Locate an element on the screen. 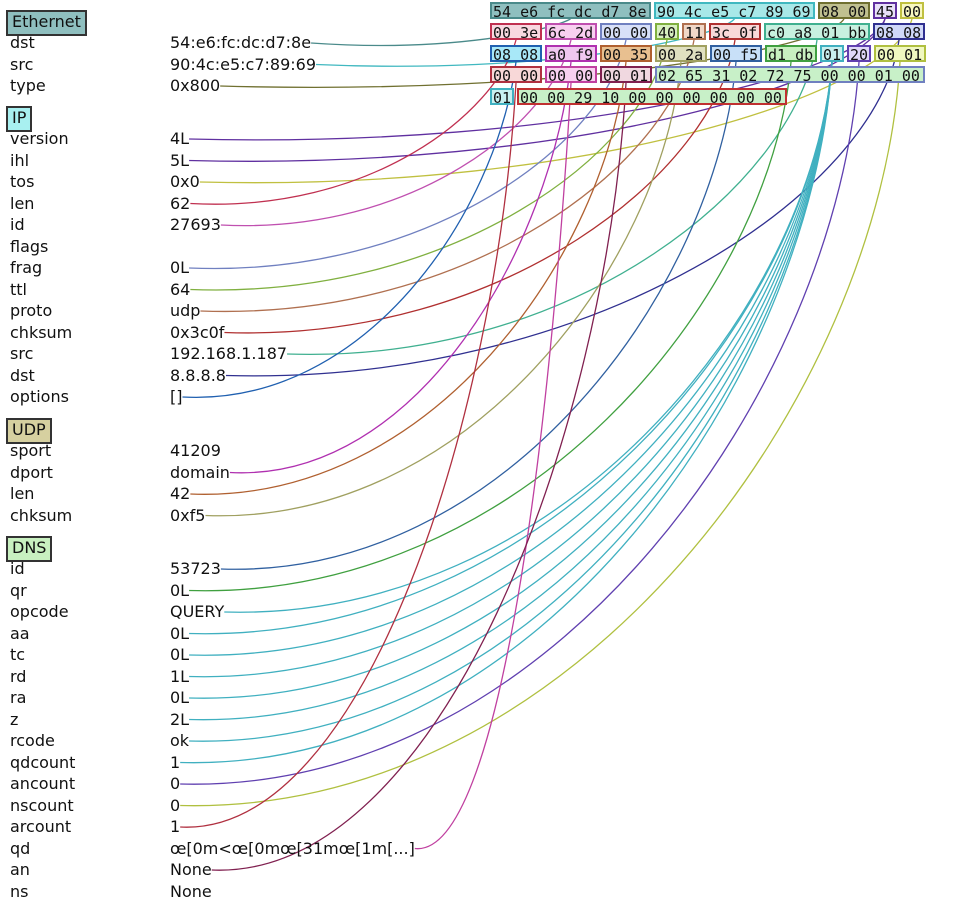  hex-byte-group: 6c 2d is located at coordinates (571, 31).